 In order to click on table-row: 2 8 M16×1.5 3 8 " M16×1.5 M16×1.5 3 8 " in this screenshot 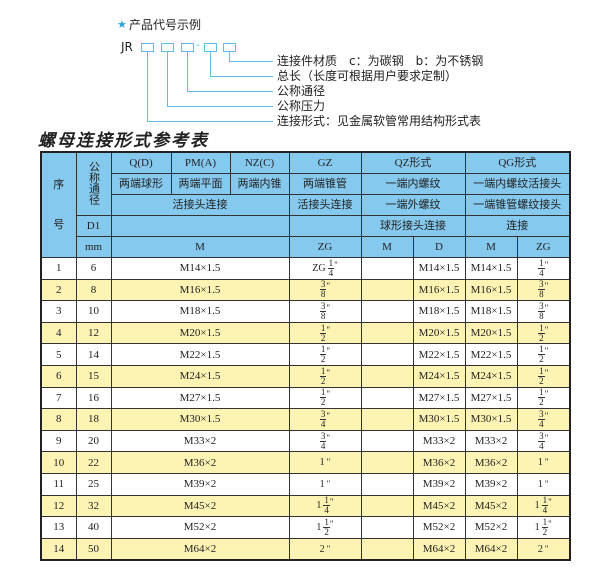, I will do `click(305, 290)`.